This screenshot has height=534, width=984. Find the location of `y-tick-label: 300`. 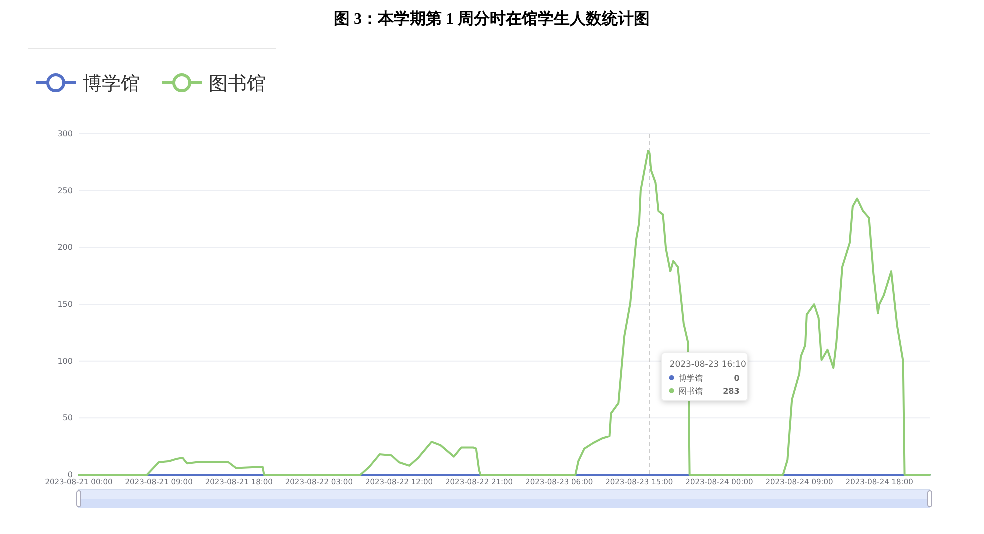

y-tick-label: 300 is located at coordinates (65, 134).